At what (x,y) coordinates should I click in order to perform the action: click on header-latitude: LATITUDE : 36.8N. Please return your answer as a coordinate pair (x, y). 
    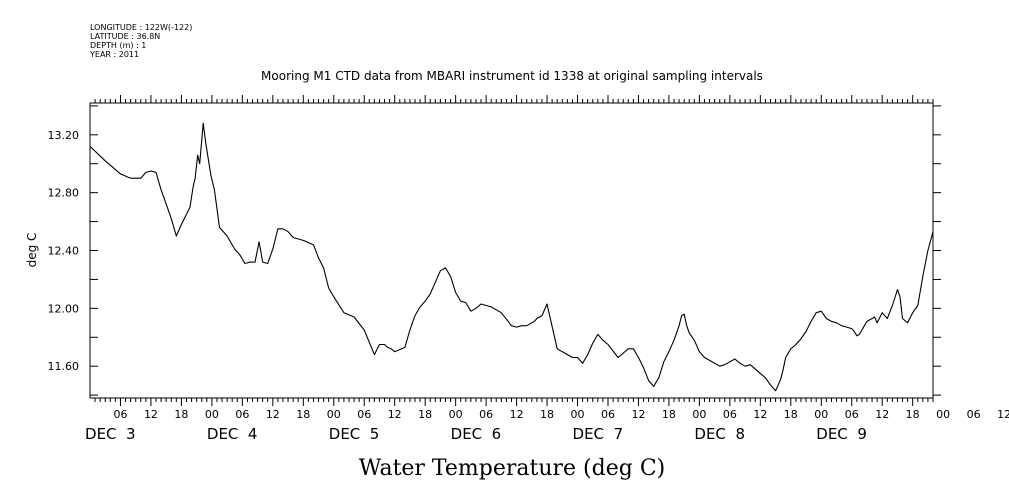
    Looking at the image, I should click on (125, 36).